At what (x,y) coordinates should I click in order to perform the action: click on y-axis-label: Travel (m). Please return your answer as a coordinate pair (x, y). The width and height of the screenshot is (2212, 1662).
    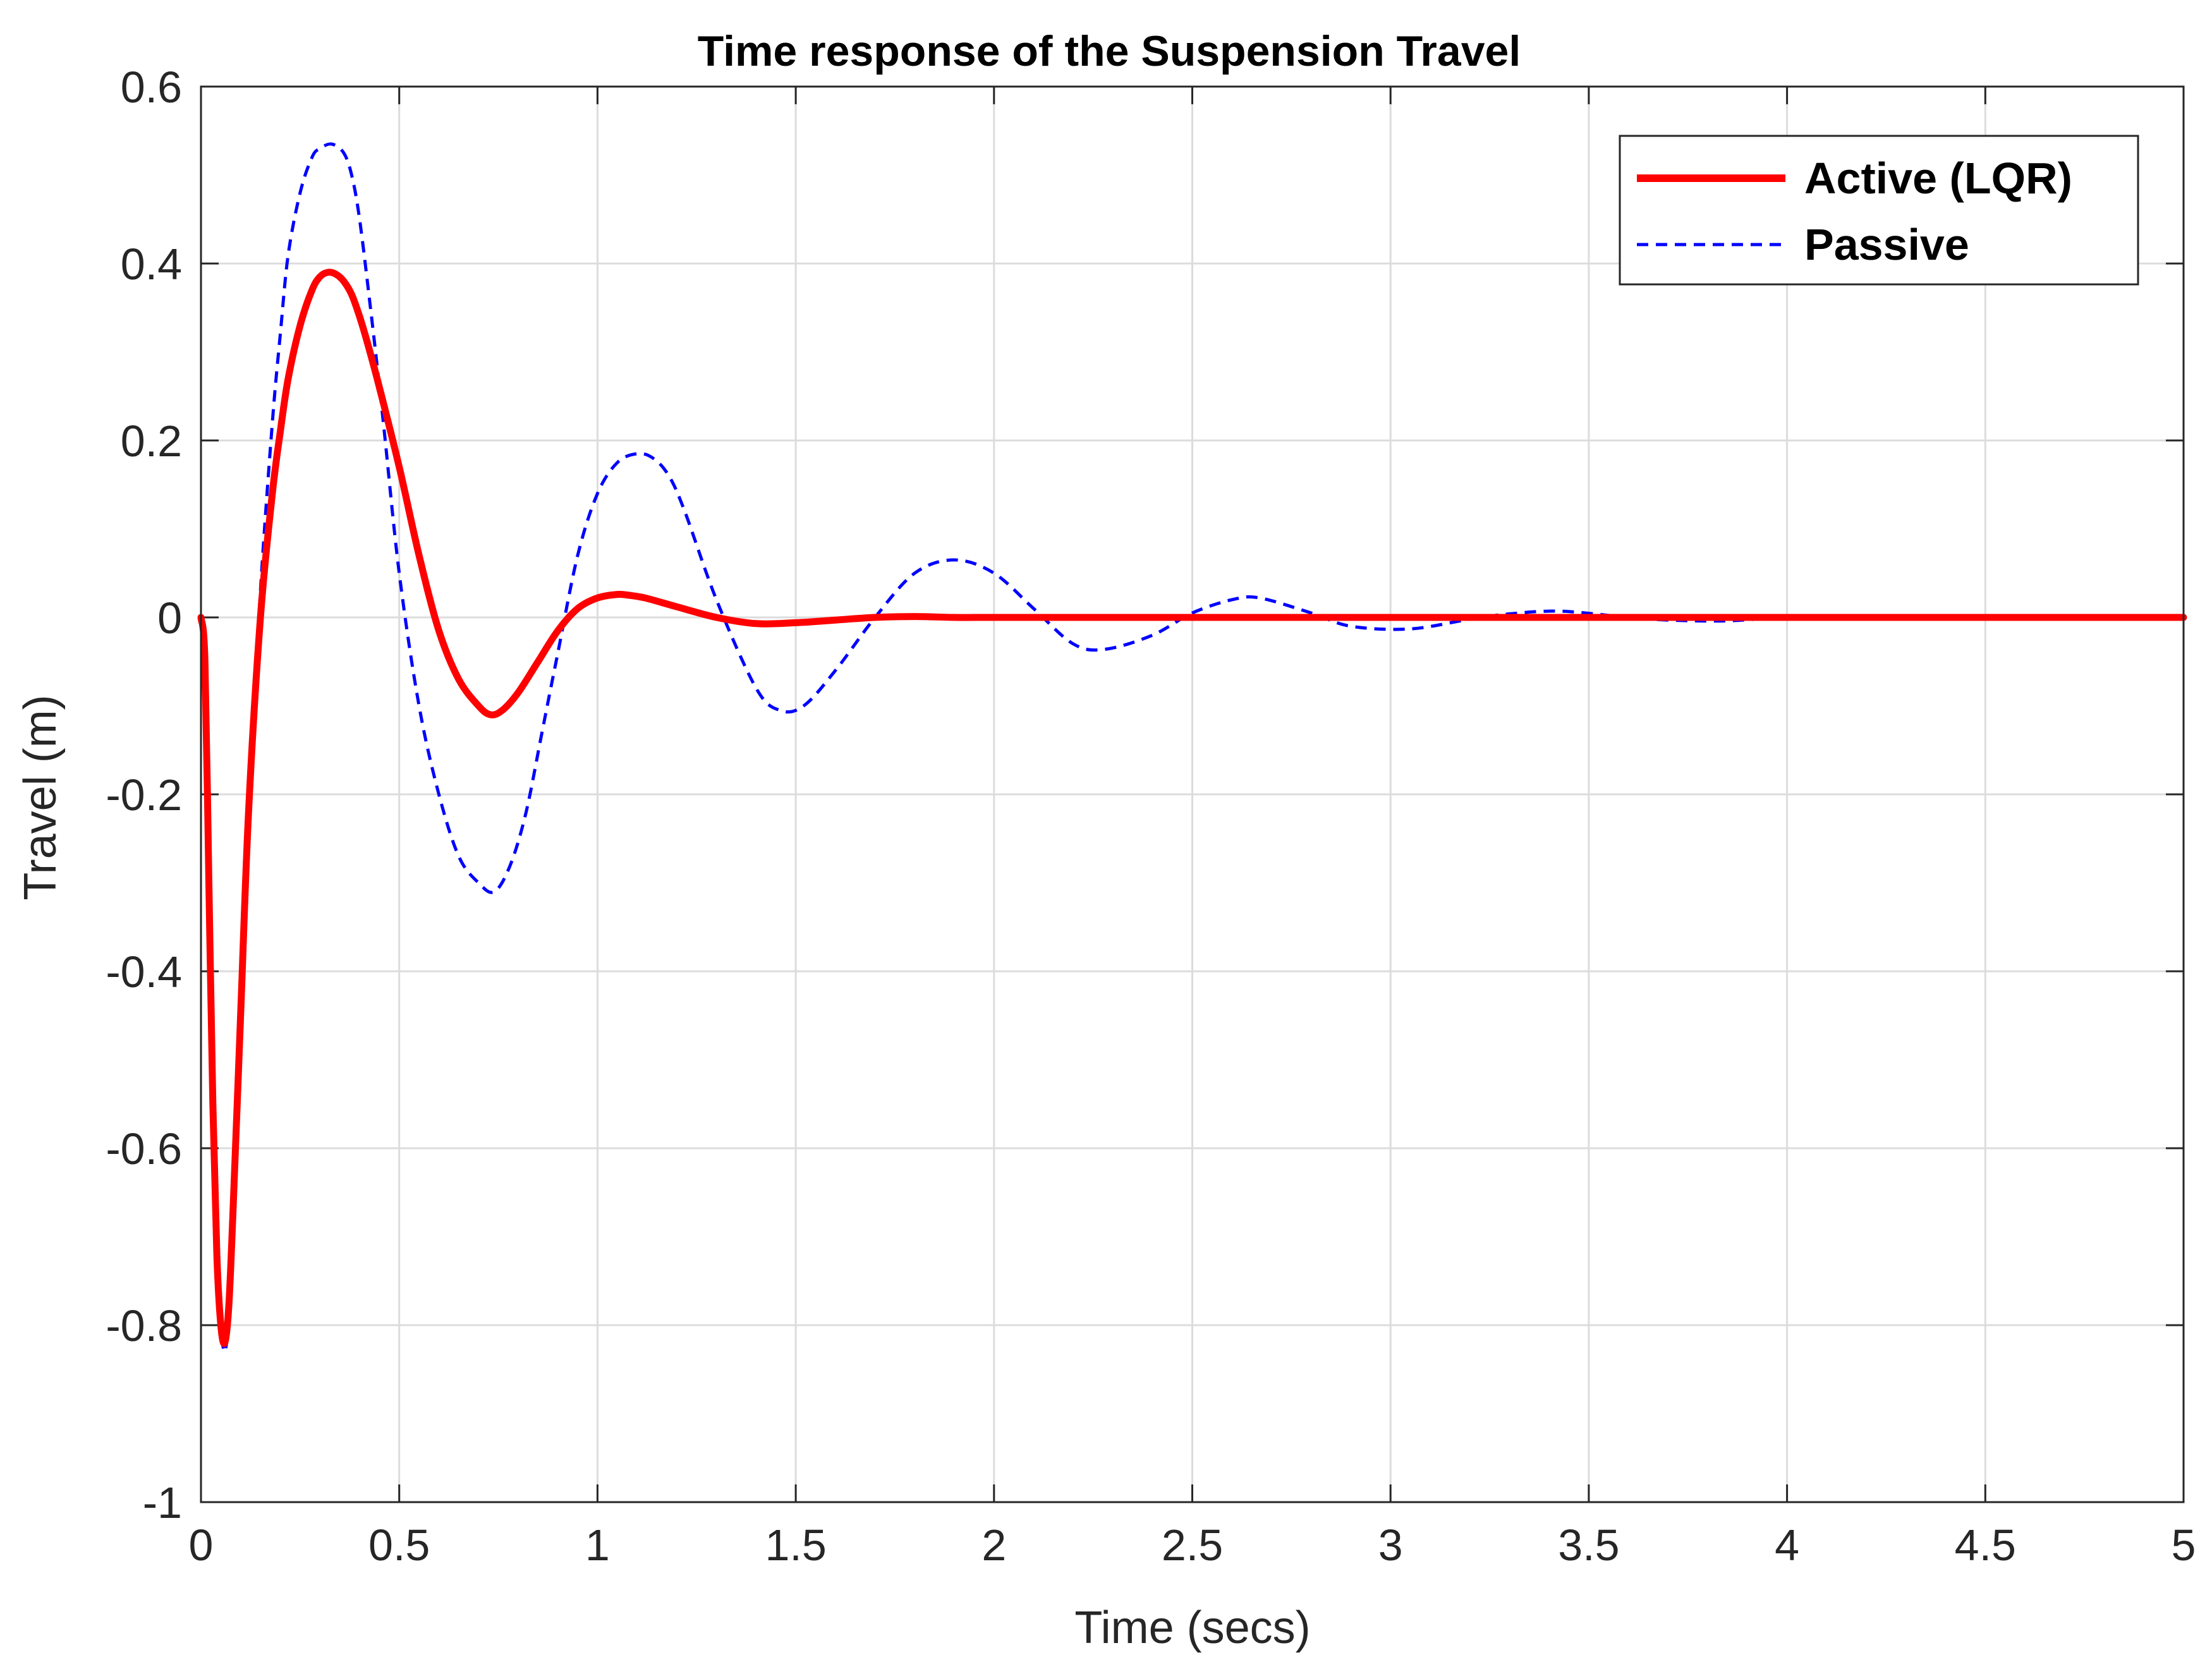
    Looking at the image, I should click on (41, 797).